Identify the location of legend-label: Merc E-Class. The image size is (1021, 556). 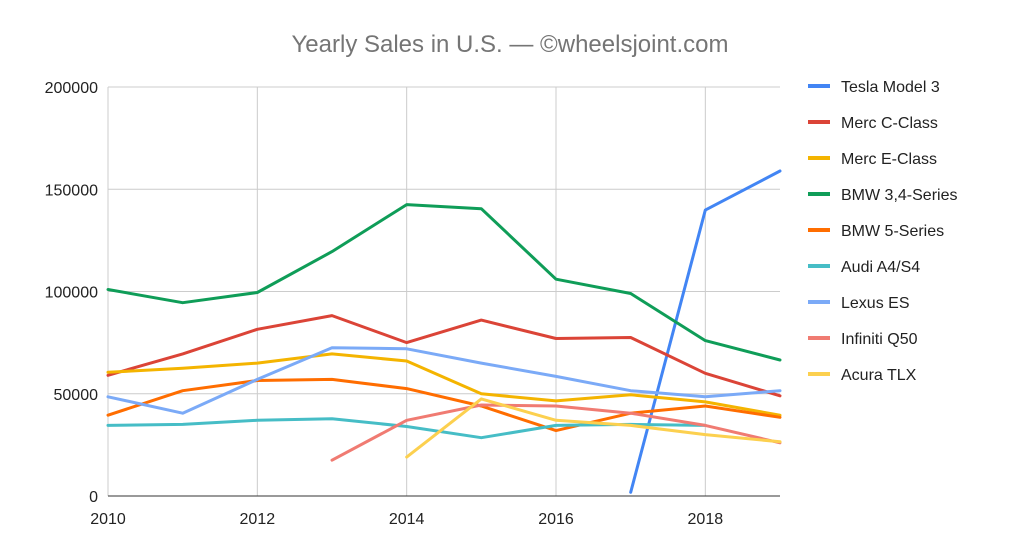
(889, 159).